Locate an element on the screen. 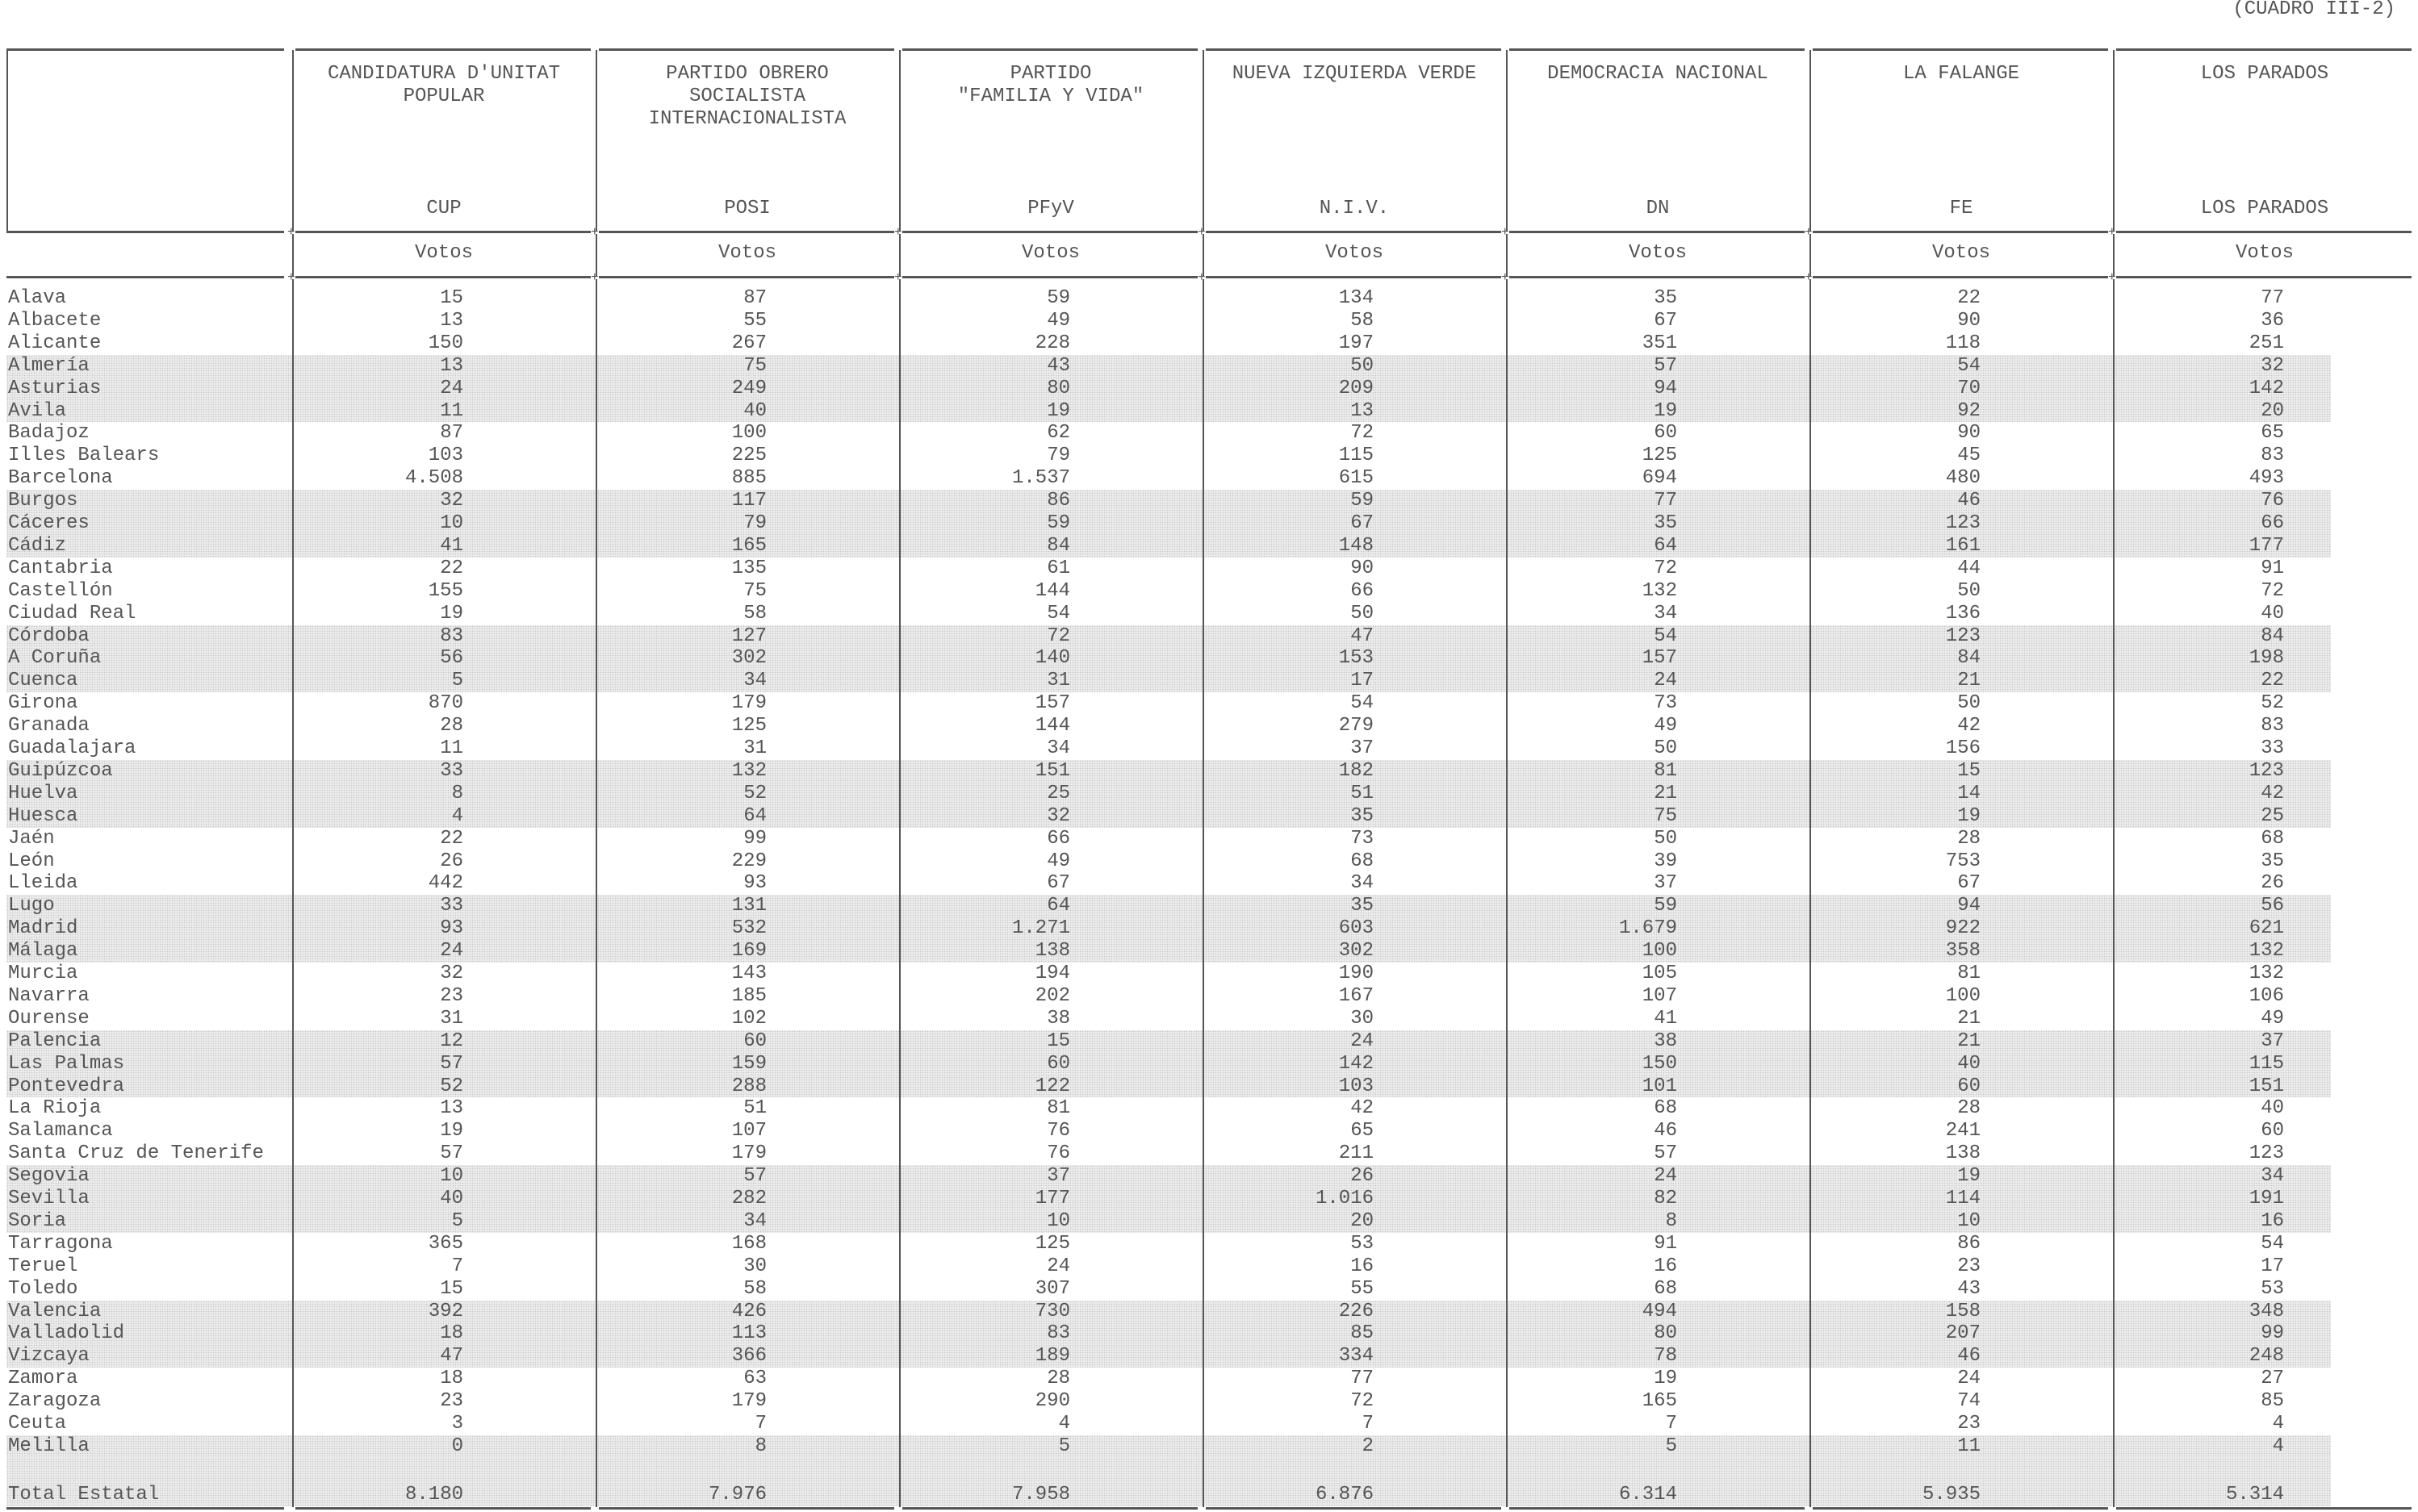  cell-votes: 24 is located at coordinates (451, 388).